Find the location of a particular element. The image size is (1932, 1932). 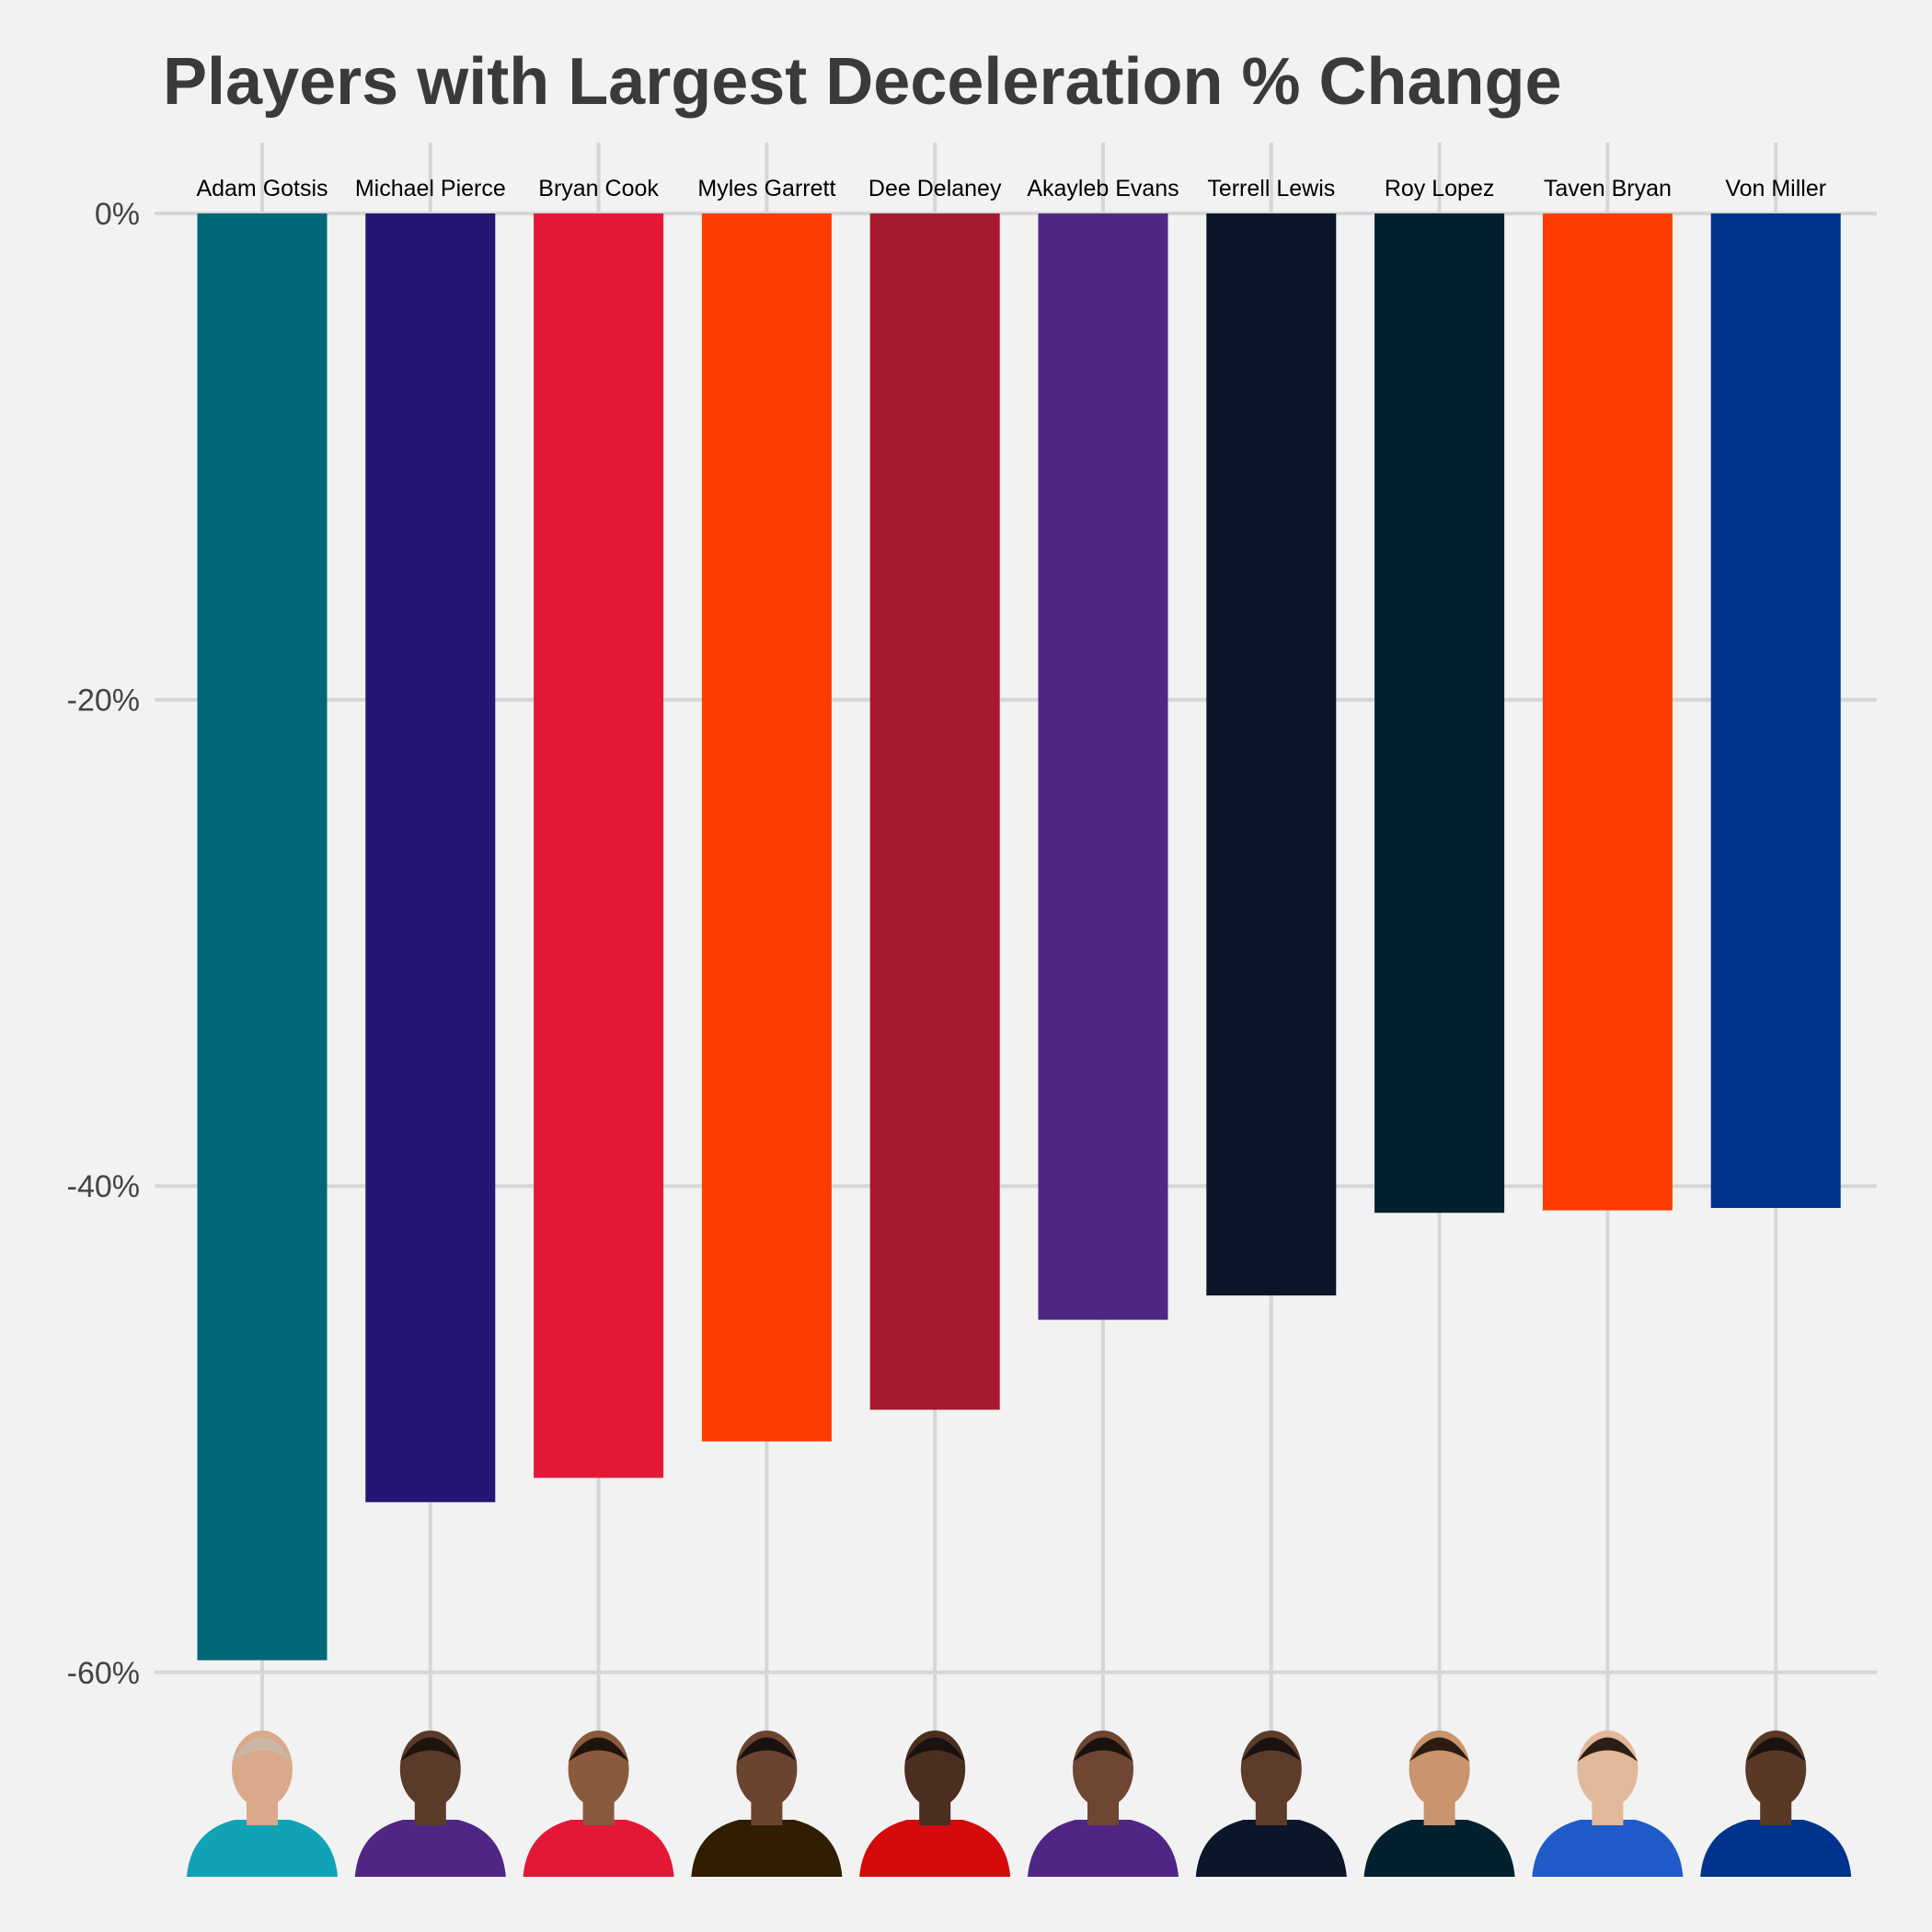

category-label: Von Miller is located at coordinates (1775, 188).